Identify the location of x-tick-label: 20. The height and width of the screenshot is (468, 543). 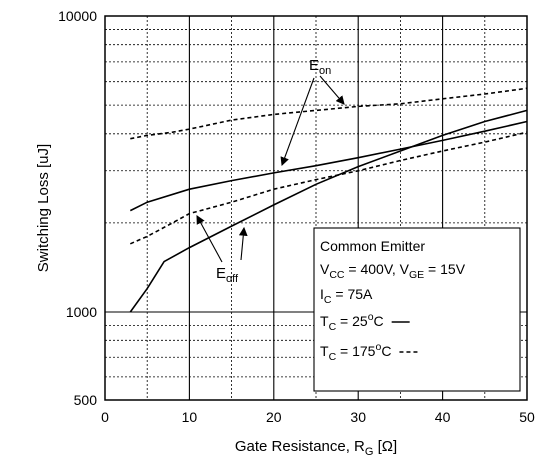
(274, 417).